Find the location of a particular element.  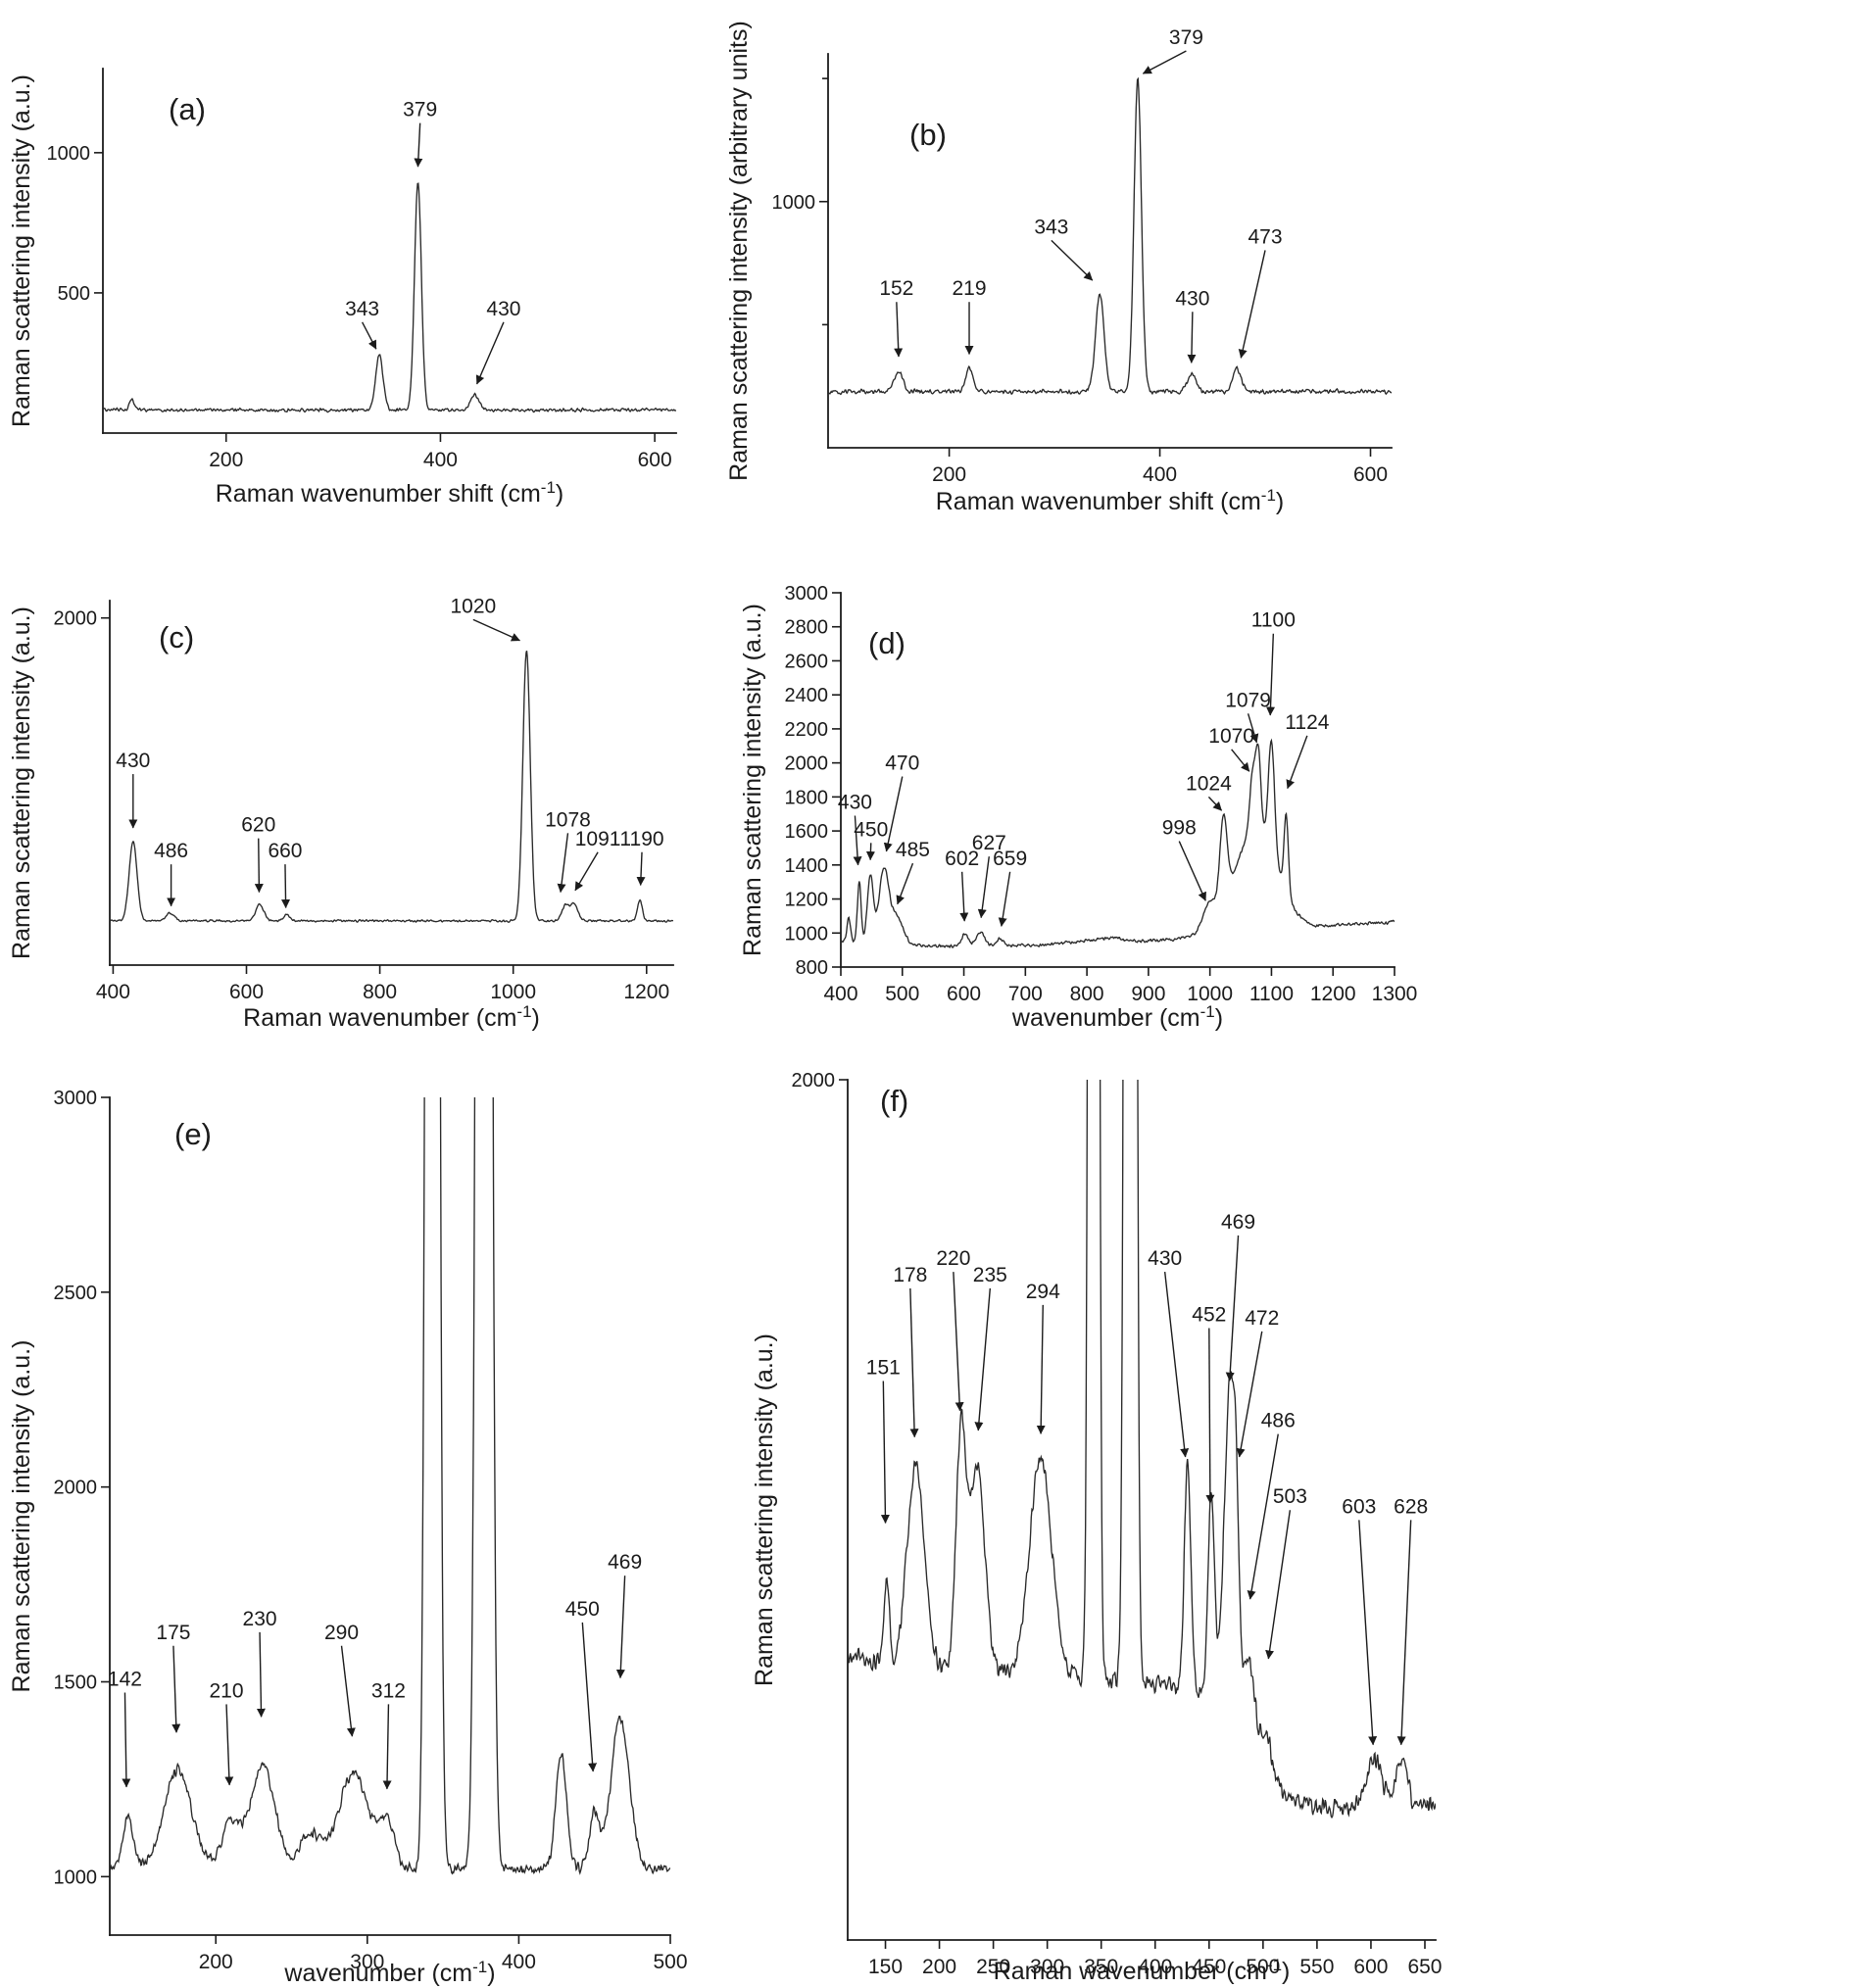

peak-label: 627 is located at coordinates (989, 843).